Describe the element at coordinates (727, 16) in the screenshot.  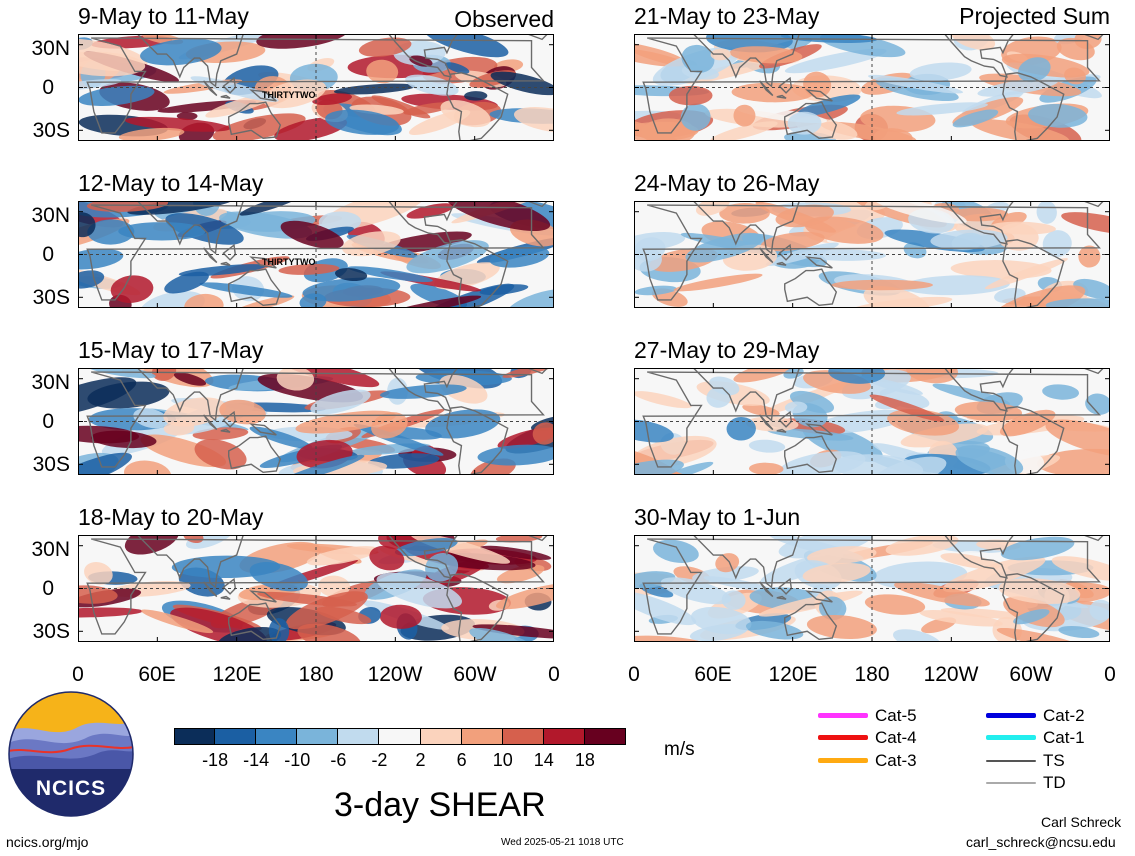
I see `panel-title: 21-May to 23-May` at that location.